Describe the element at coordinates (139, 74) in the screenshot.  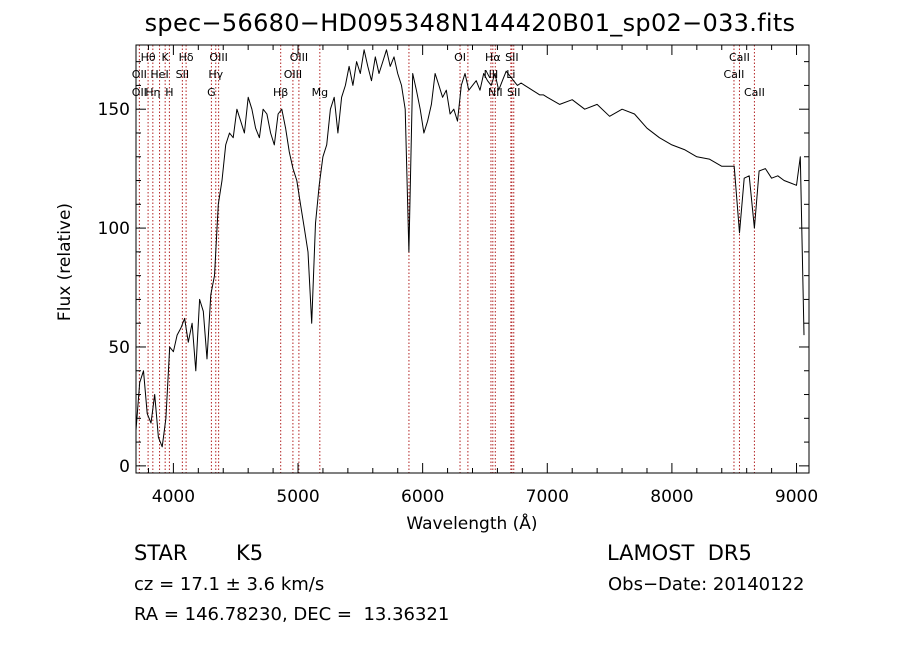
I see `marker-label: OII` at that location.